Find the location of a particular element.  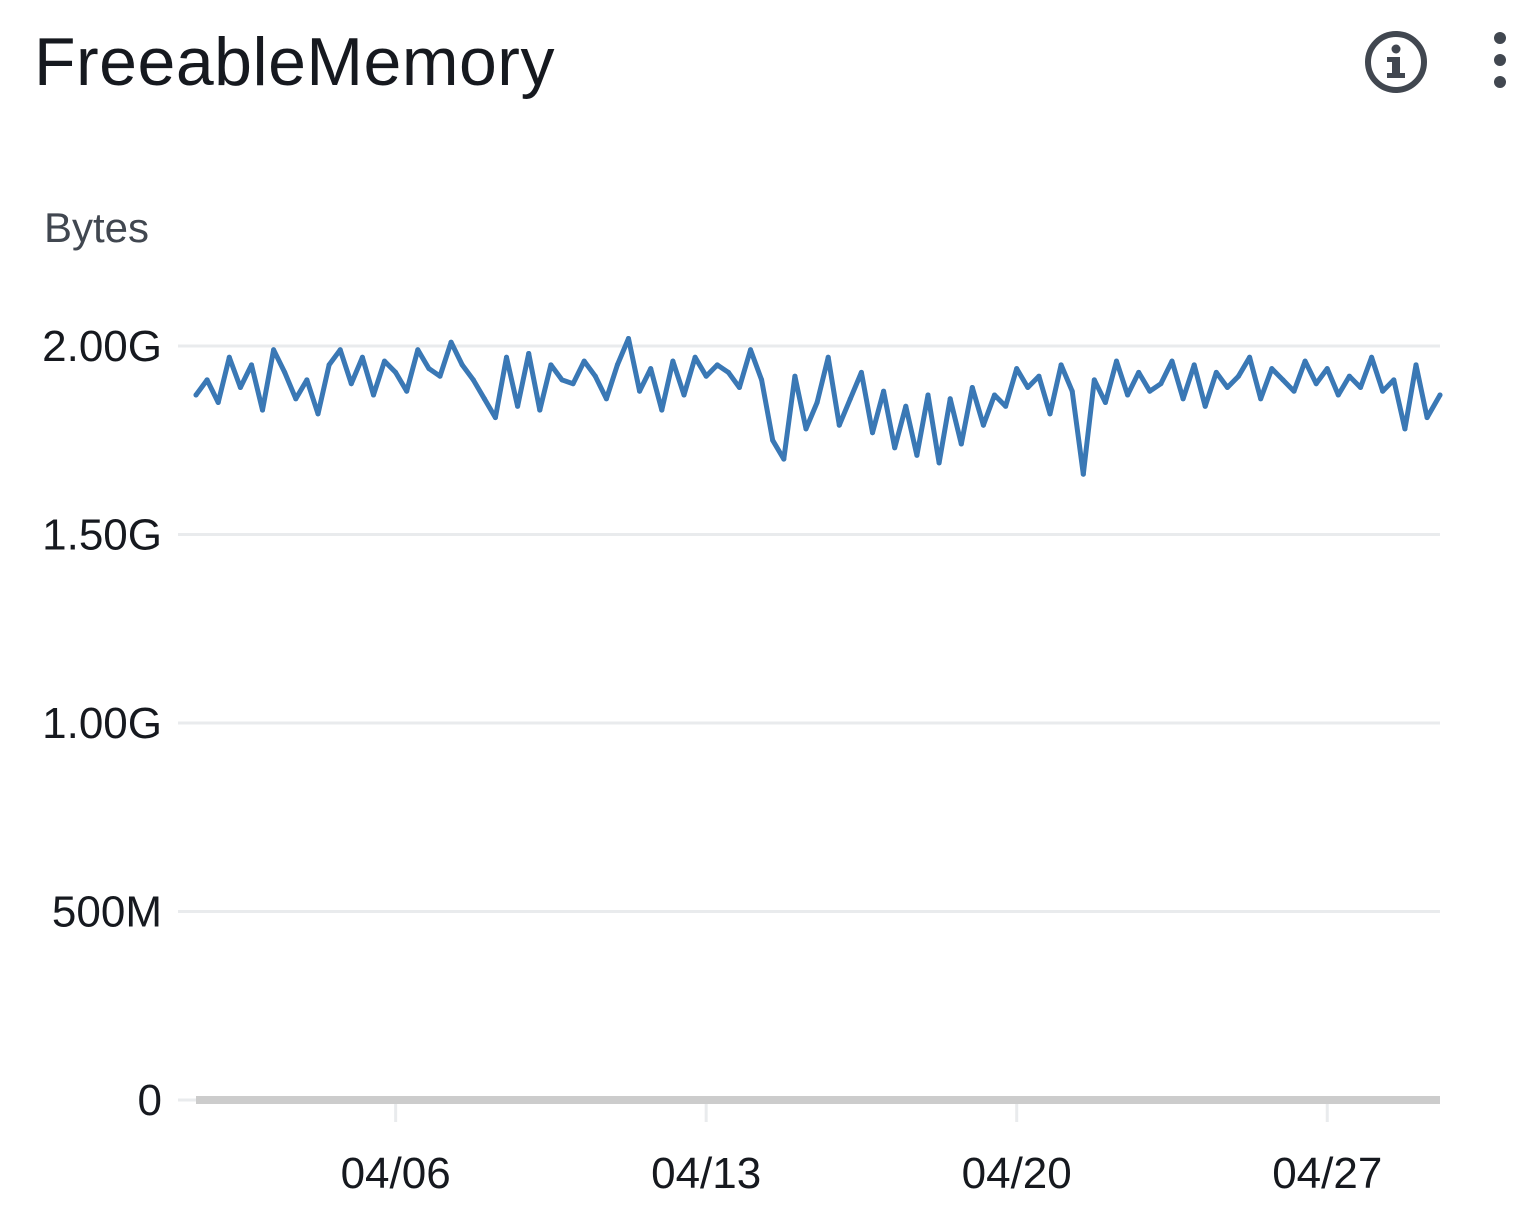

y-tick-label: 1.50G is located at coordinates (102, 535).